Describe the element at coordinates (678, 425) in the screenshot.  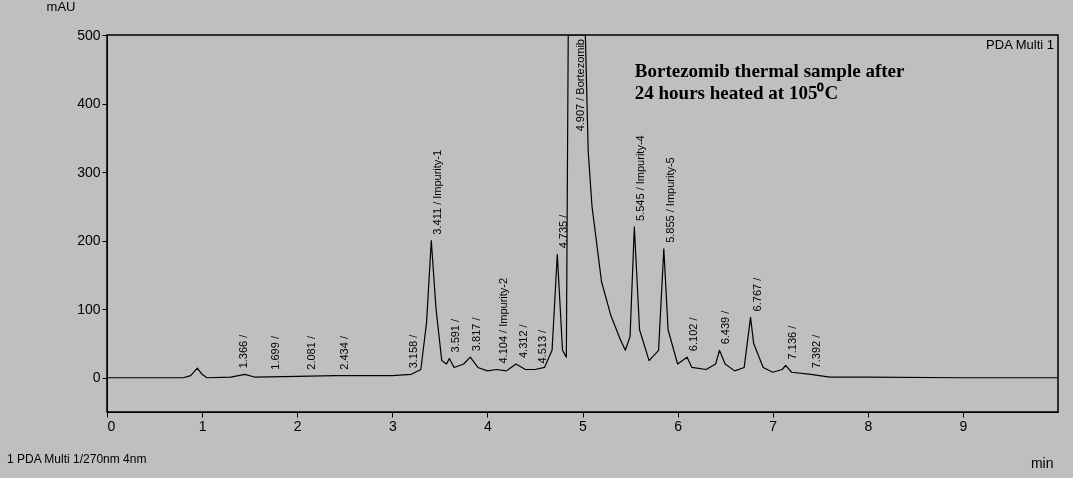
I see `x-tick-label: 6` at that location.